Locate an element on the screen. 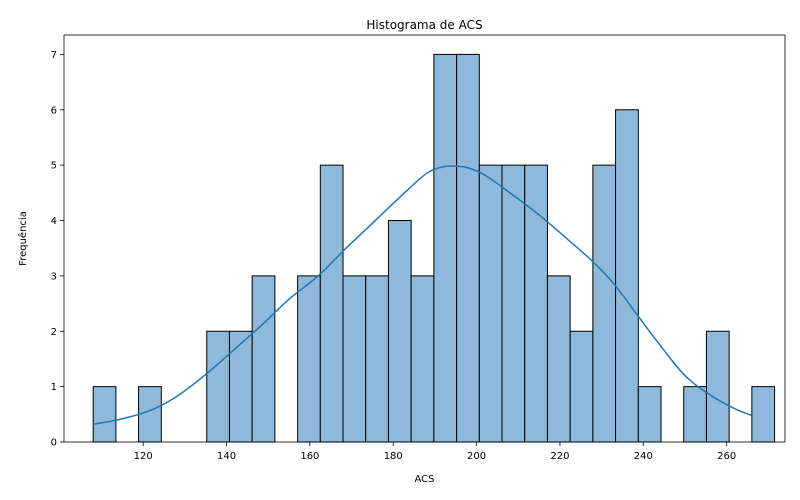 The height and width of the screenshot is (500, 800). x-tick-label: 180 is located at coordinates (393, 456).